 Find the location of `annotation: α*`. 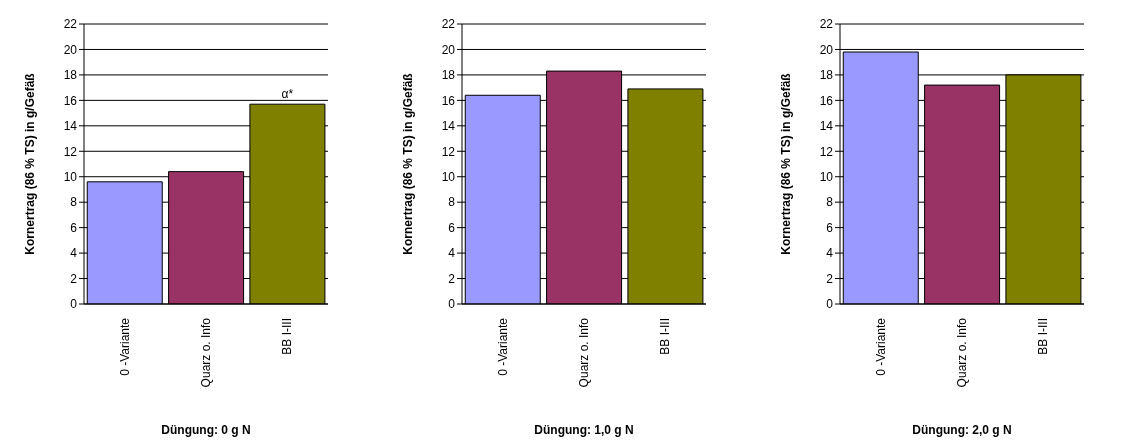

annotation: α* is located at coordinates (287, 94).